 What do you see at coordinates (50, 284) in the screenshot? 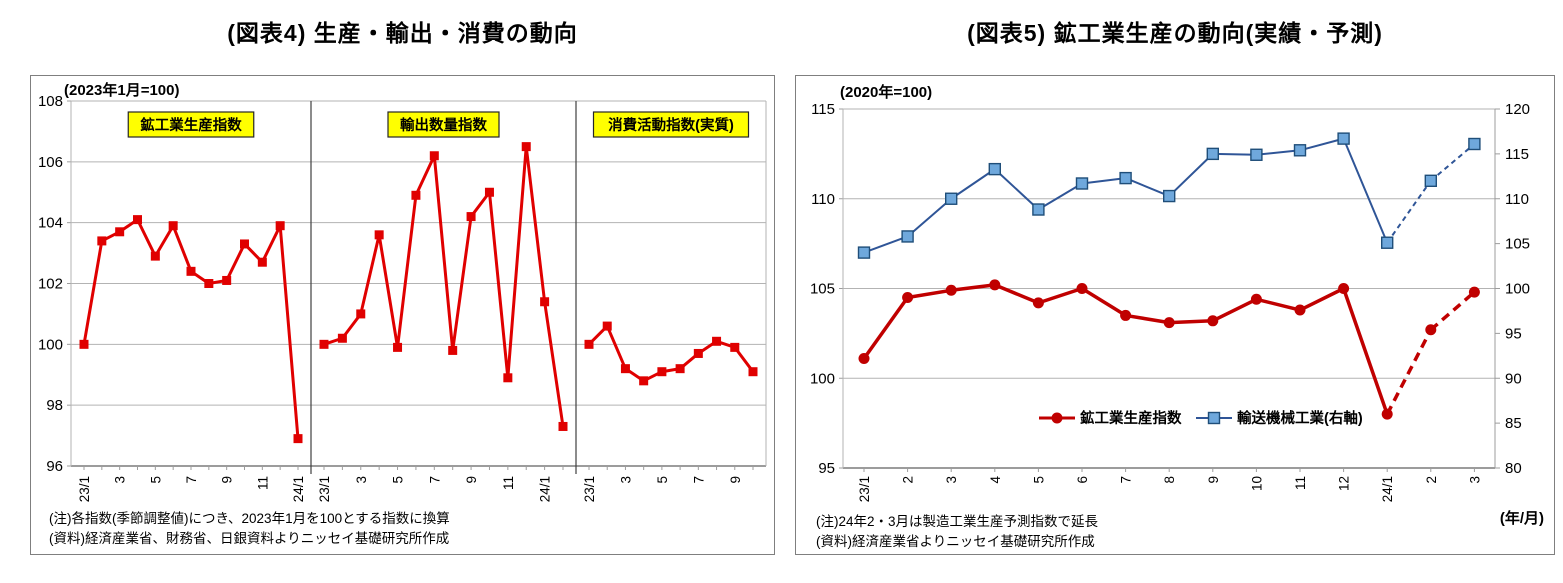
I see `y-tick-label: 102` at bounding box center [50, 284].